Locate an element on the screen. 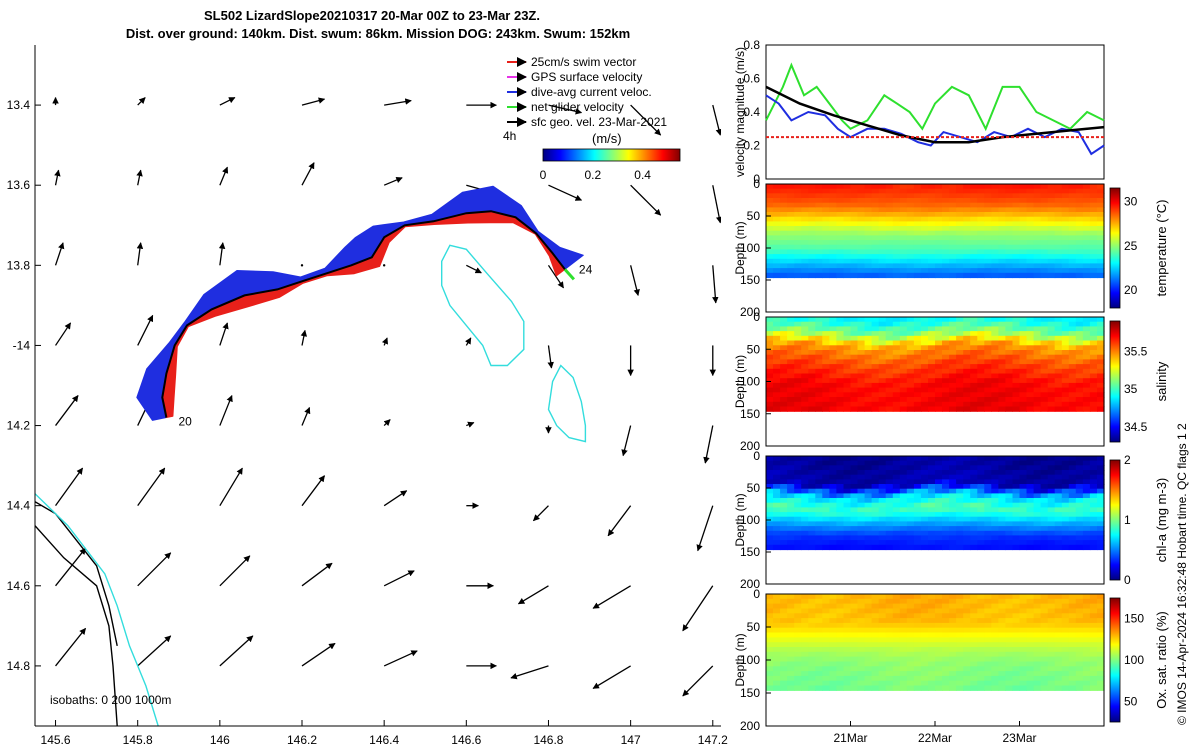  geo-velocity-arrow is located at coordinates (231, 487).